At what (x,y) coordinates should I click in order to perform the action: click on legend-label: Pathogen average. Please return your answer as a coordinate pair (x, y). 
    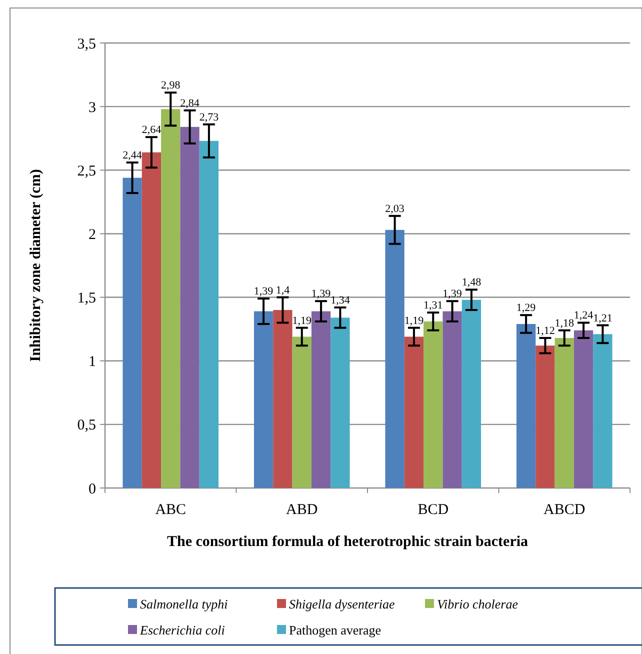
    Looking at the image, I should click on (335, 630).